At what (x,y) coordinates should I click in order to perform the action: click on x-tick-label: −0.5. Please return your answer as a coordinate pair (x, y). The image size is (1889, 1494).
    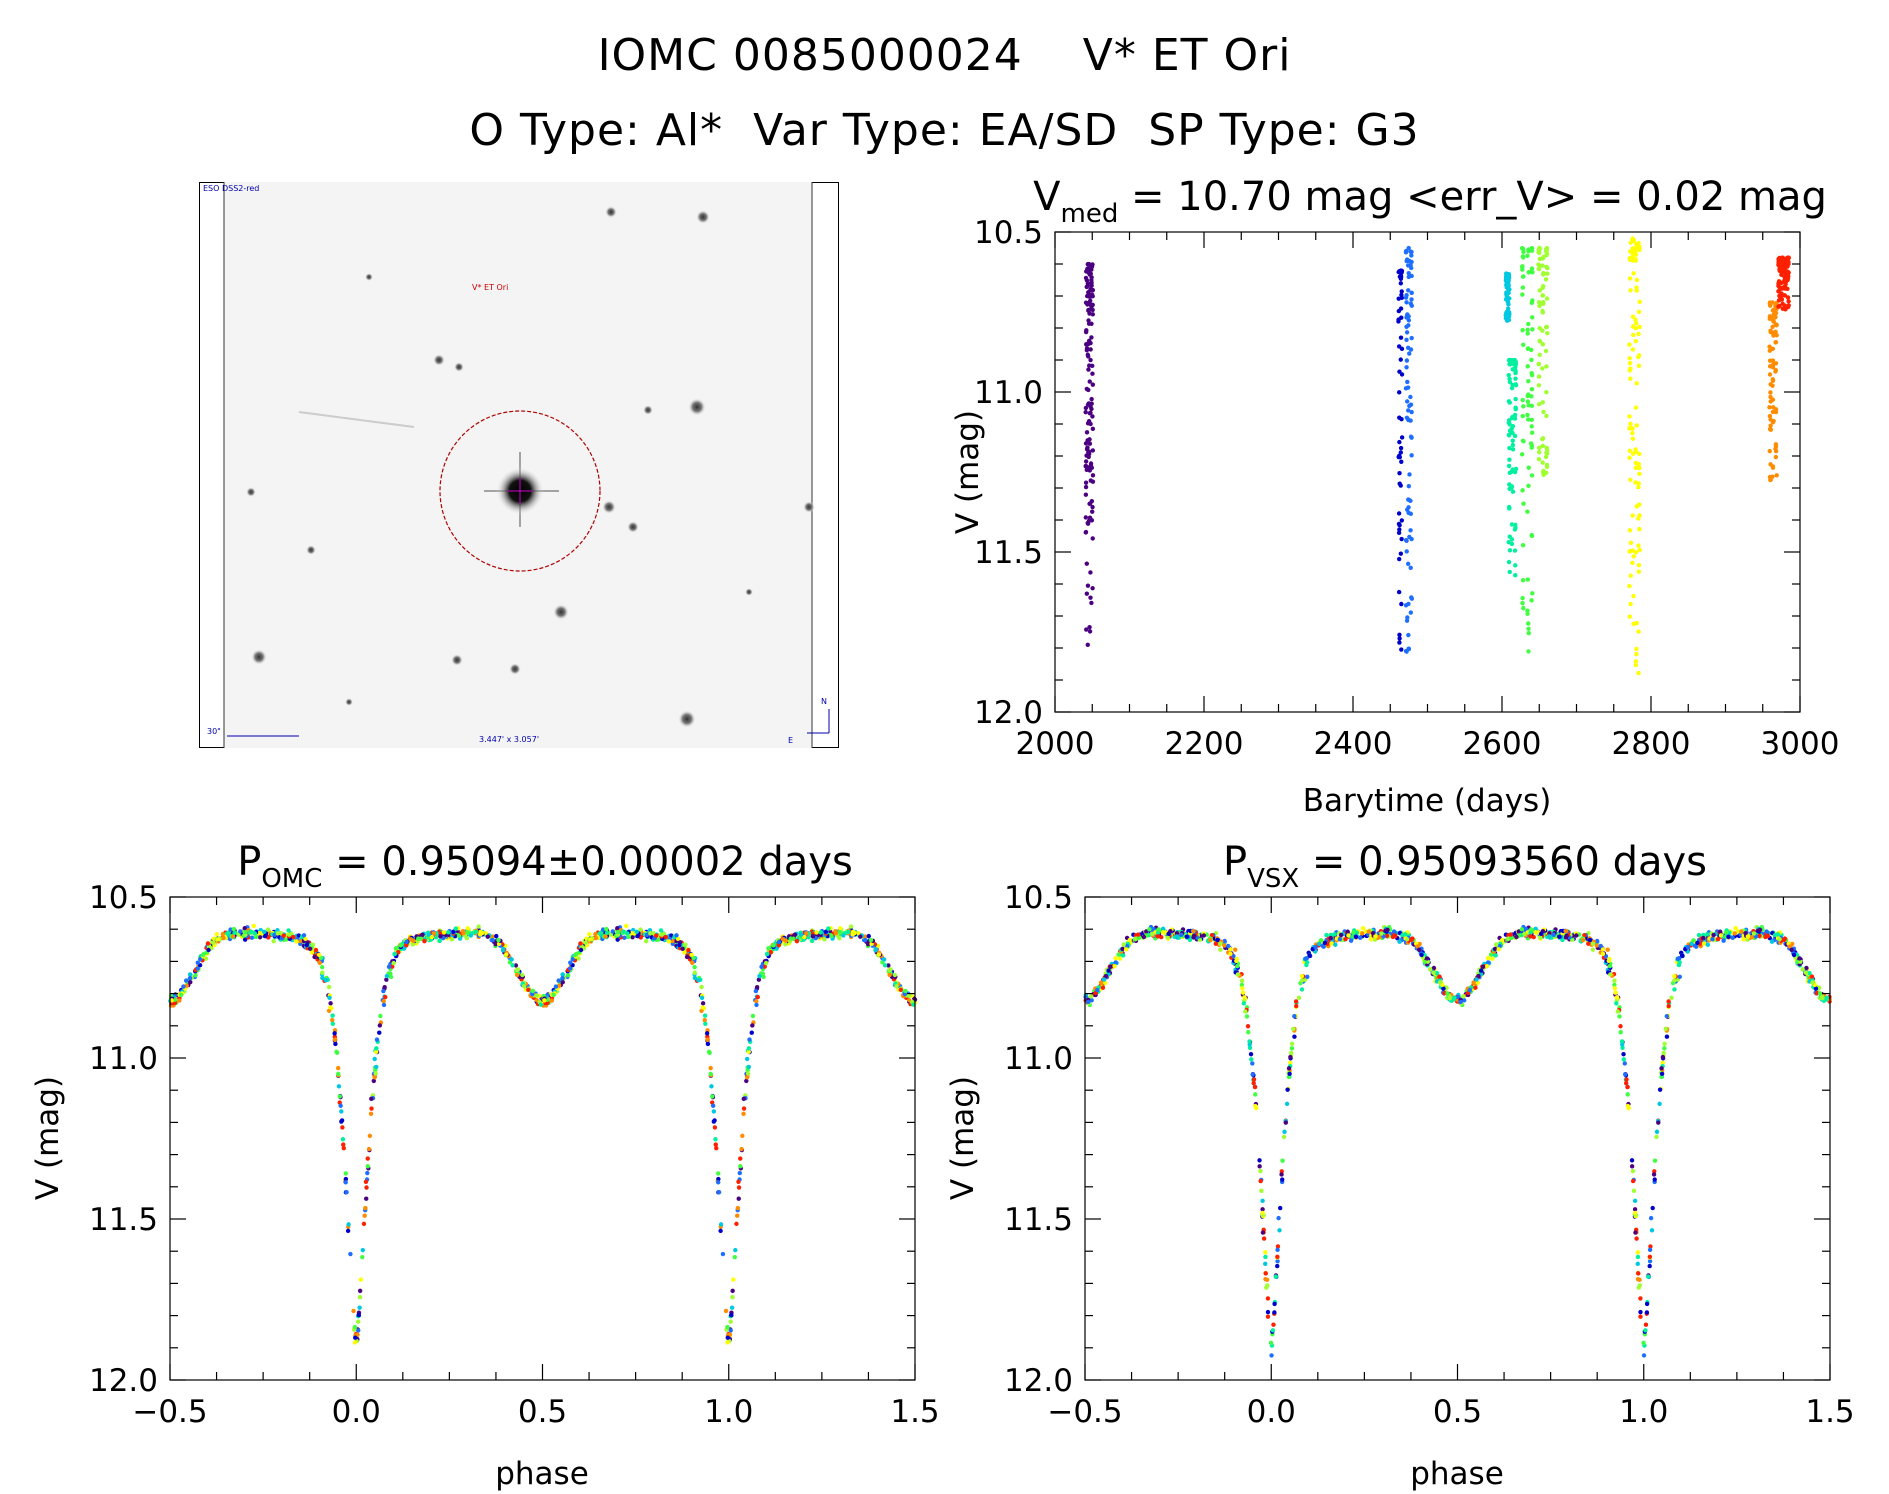
    Looking at the image, I should click on (169, 1412).